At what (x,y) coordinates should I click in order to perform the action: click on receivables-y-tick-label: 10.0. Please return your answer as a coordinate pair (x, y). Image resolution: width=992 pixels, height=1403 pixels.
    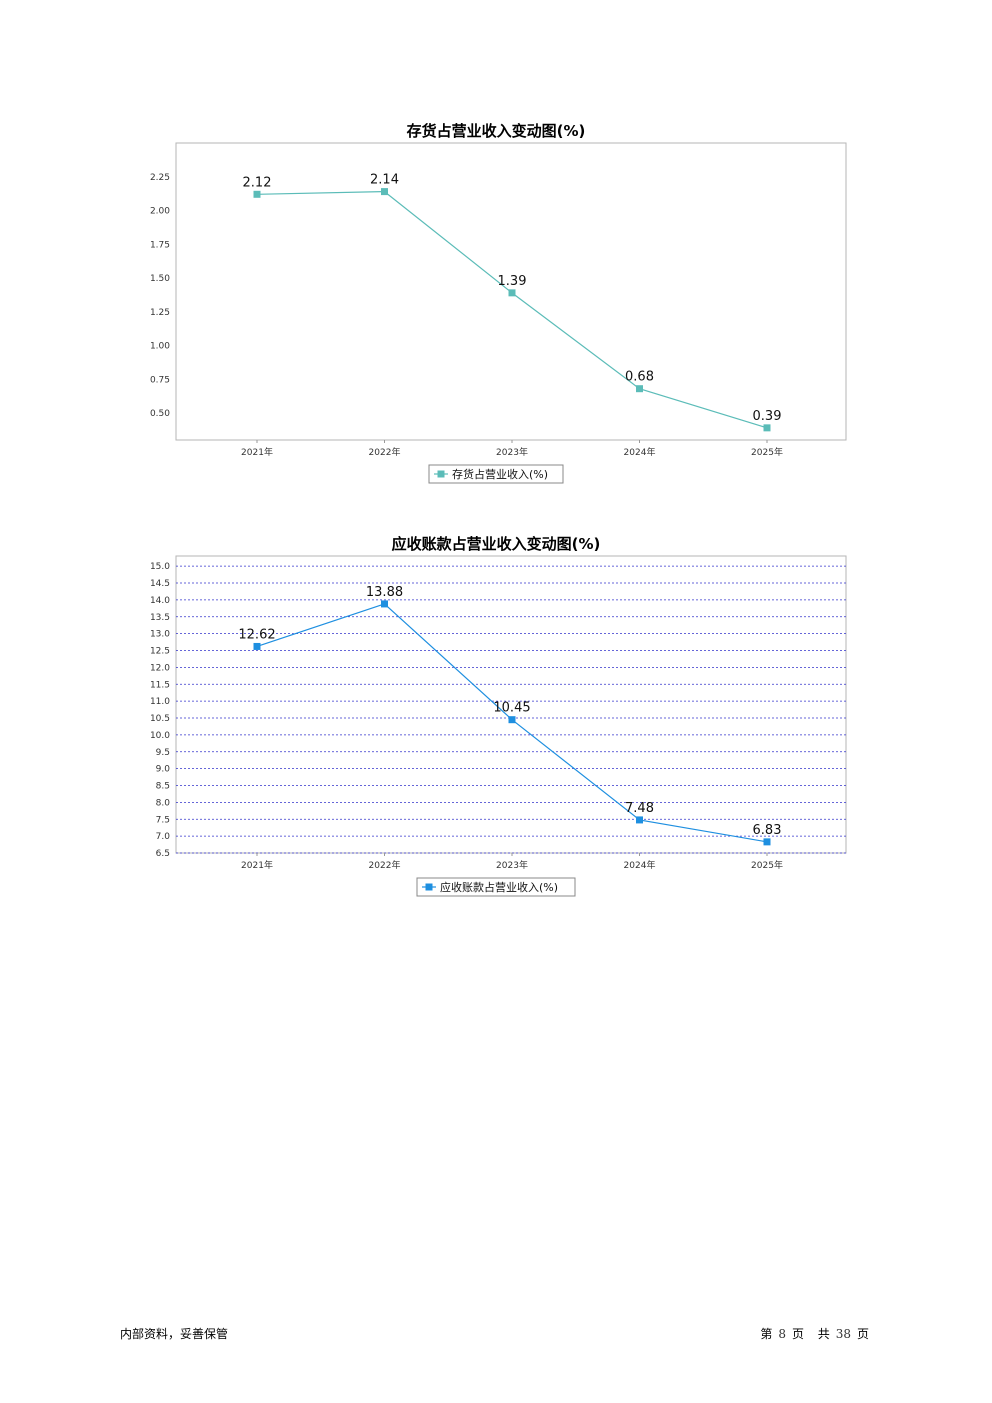
    Looking at the image, I should click on (160, 736).